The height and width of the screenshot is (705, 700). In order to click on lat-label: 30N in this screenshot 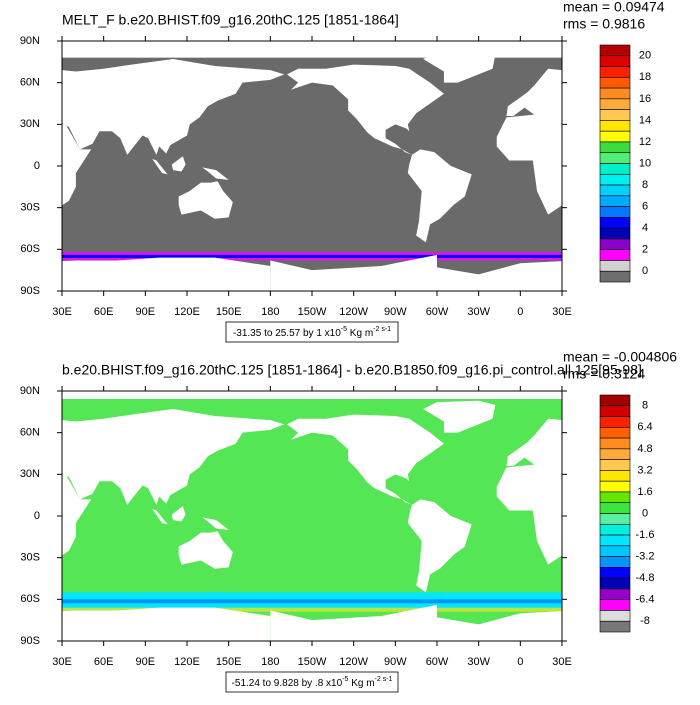, I will do `click(30, 474)`.